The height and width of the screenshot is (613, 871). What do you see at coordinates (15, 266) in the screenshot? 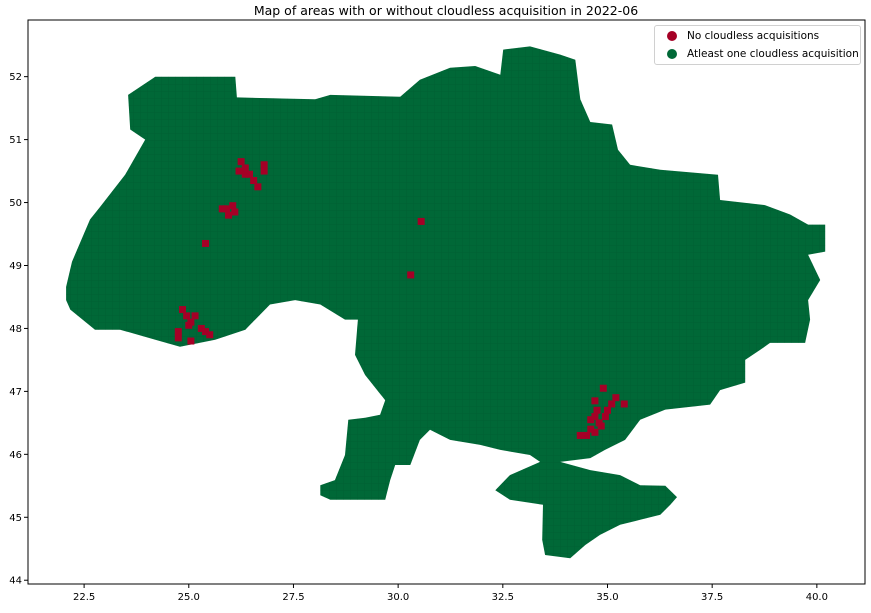
I see `y-tick-label: 49` at bounding box center [15, 266].